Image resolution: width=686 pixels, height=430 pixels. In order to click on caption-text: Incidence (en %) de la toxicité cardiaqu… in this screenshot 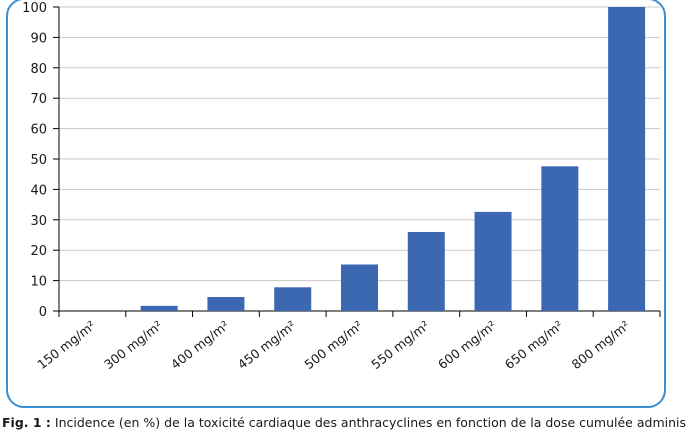, I will do `click(368, 422)`.